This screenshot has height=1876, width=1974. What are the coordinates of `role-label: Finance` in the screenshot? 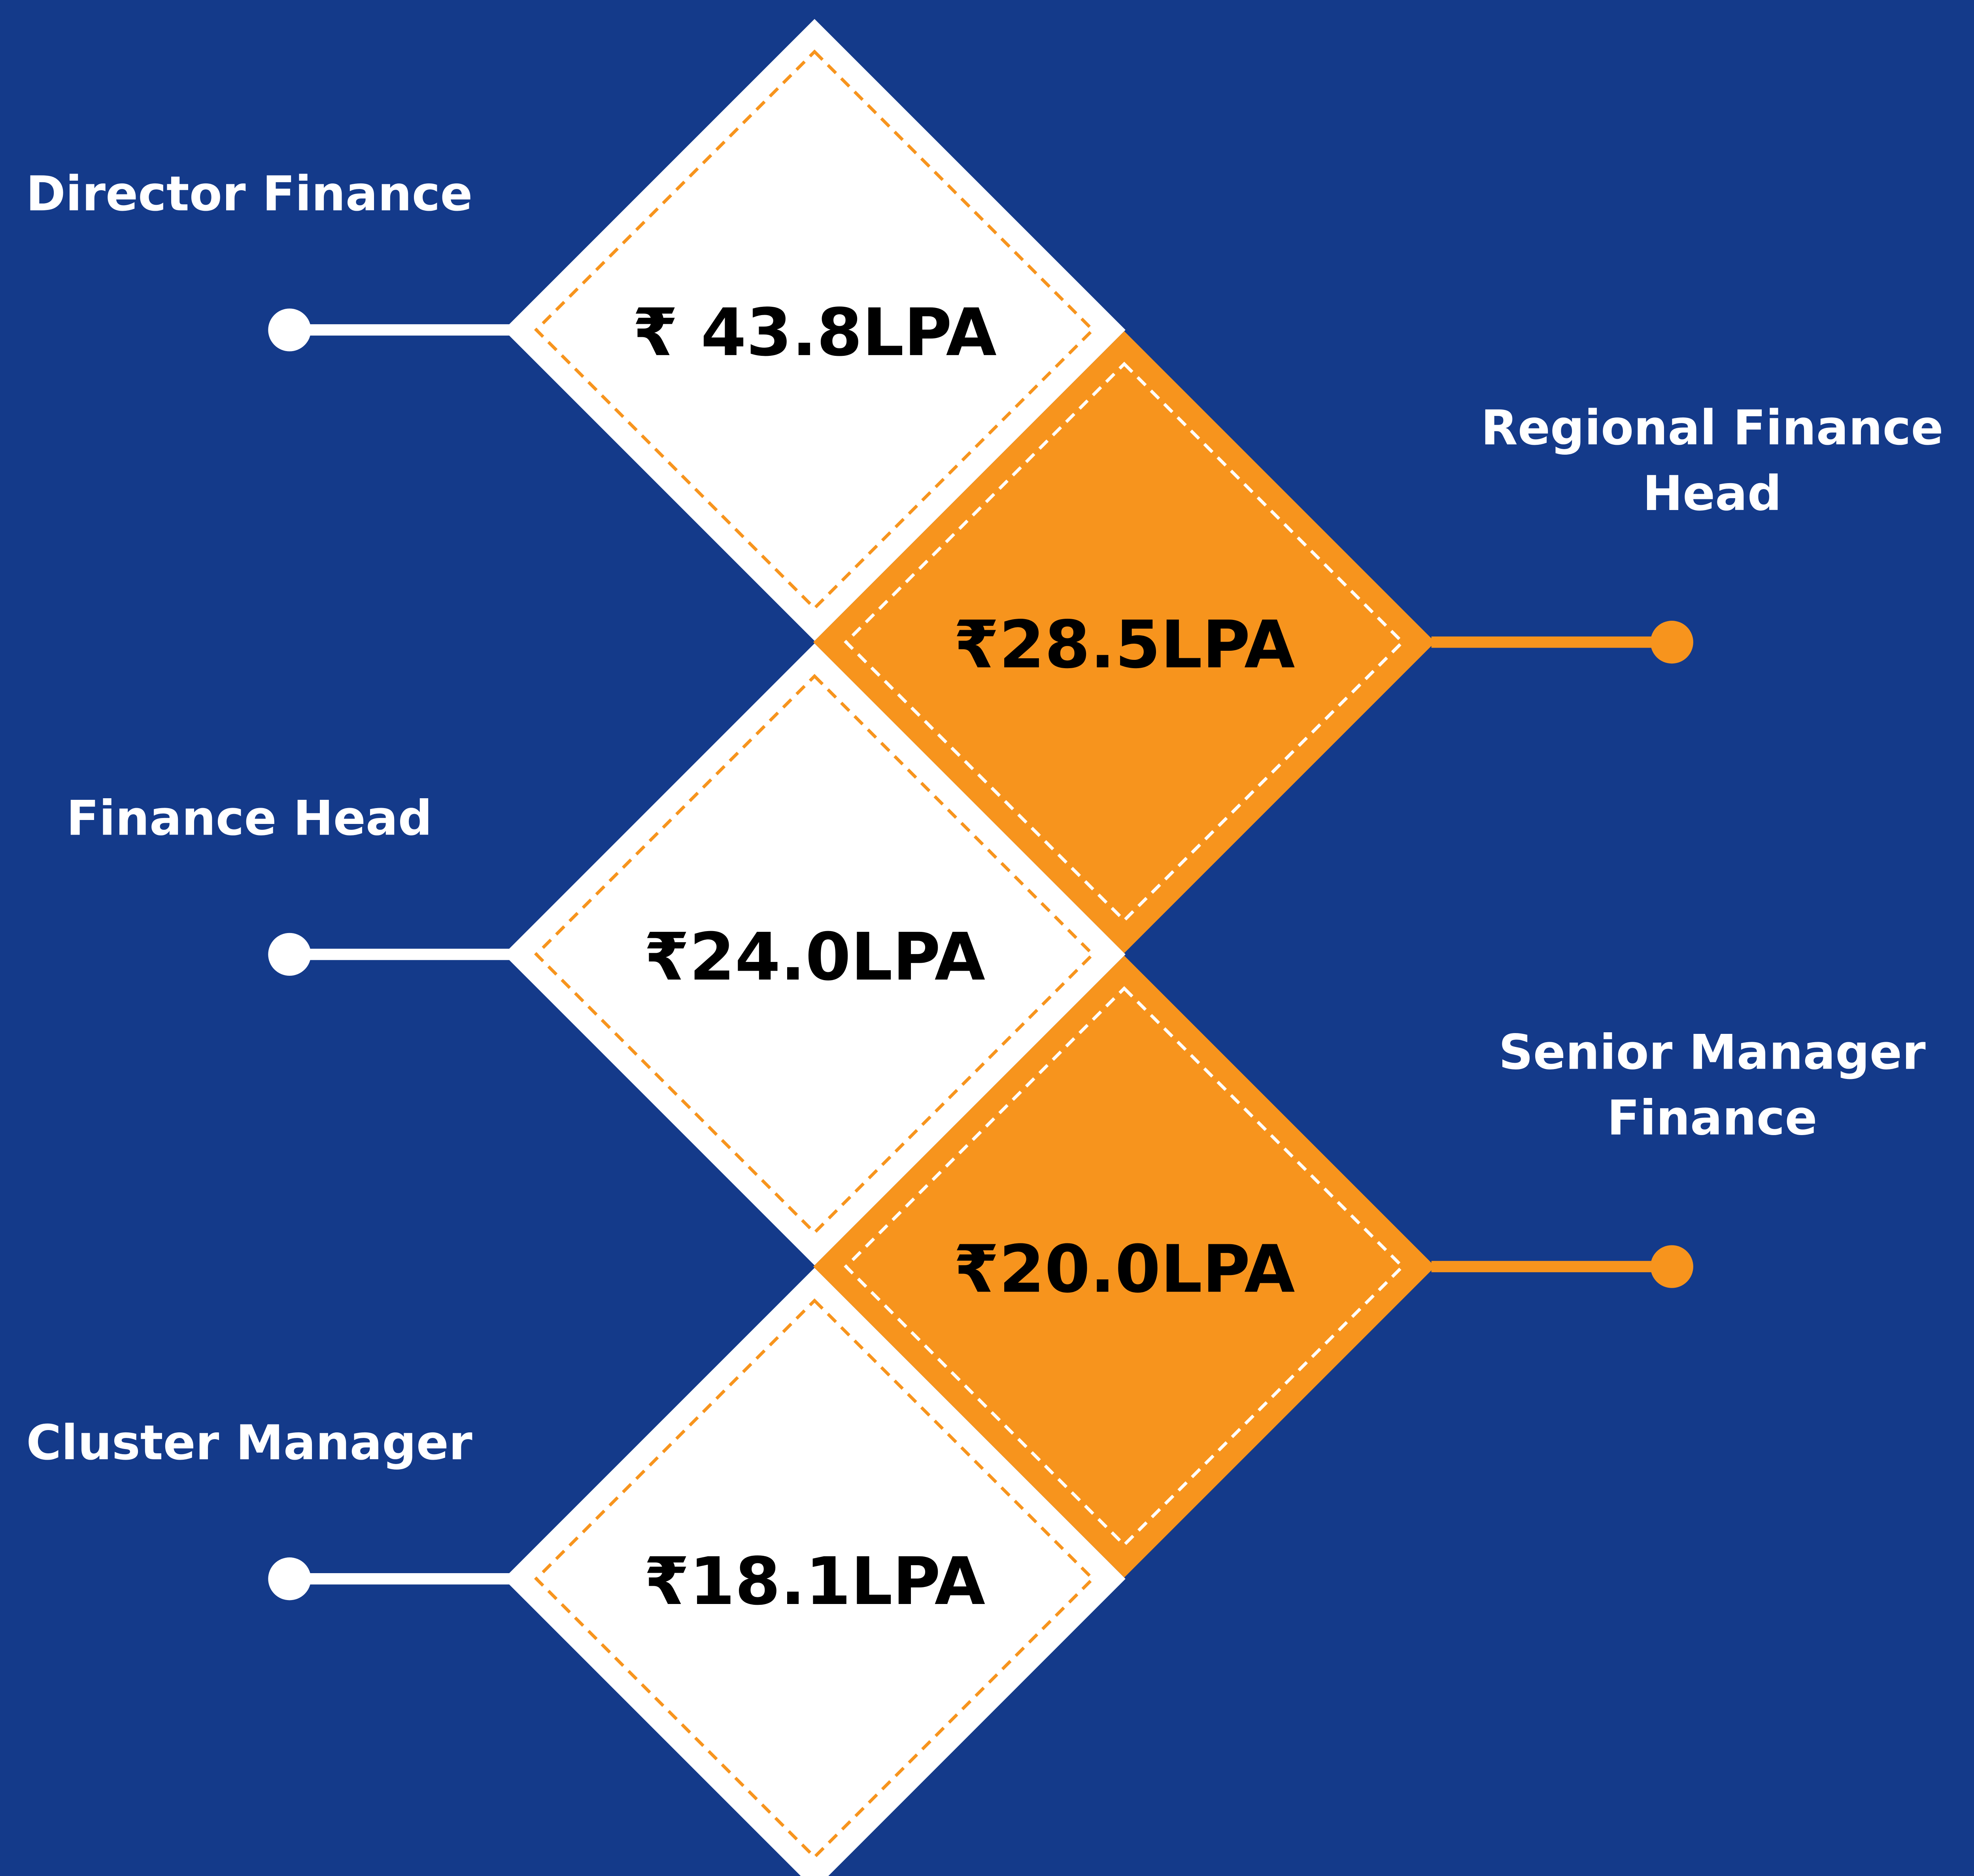 It's located at (1712, 1118).